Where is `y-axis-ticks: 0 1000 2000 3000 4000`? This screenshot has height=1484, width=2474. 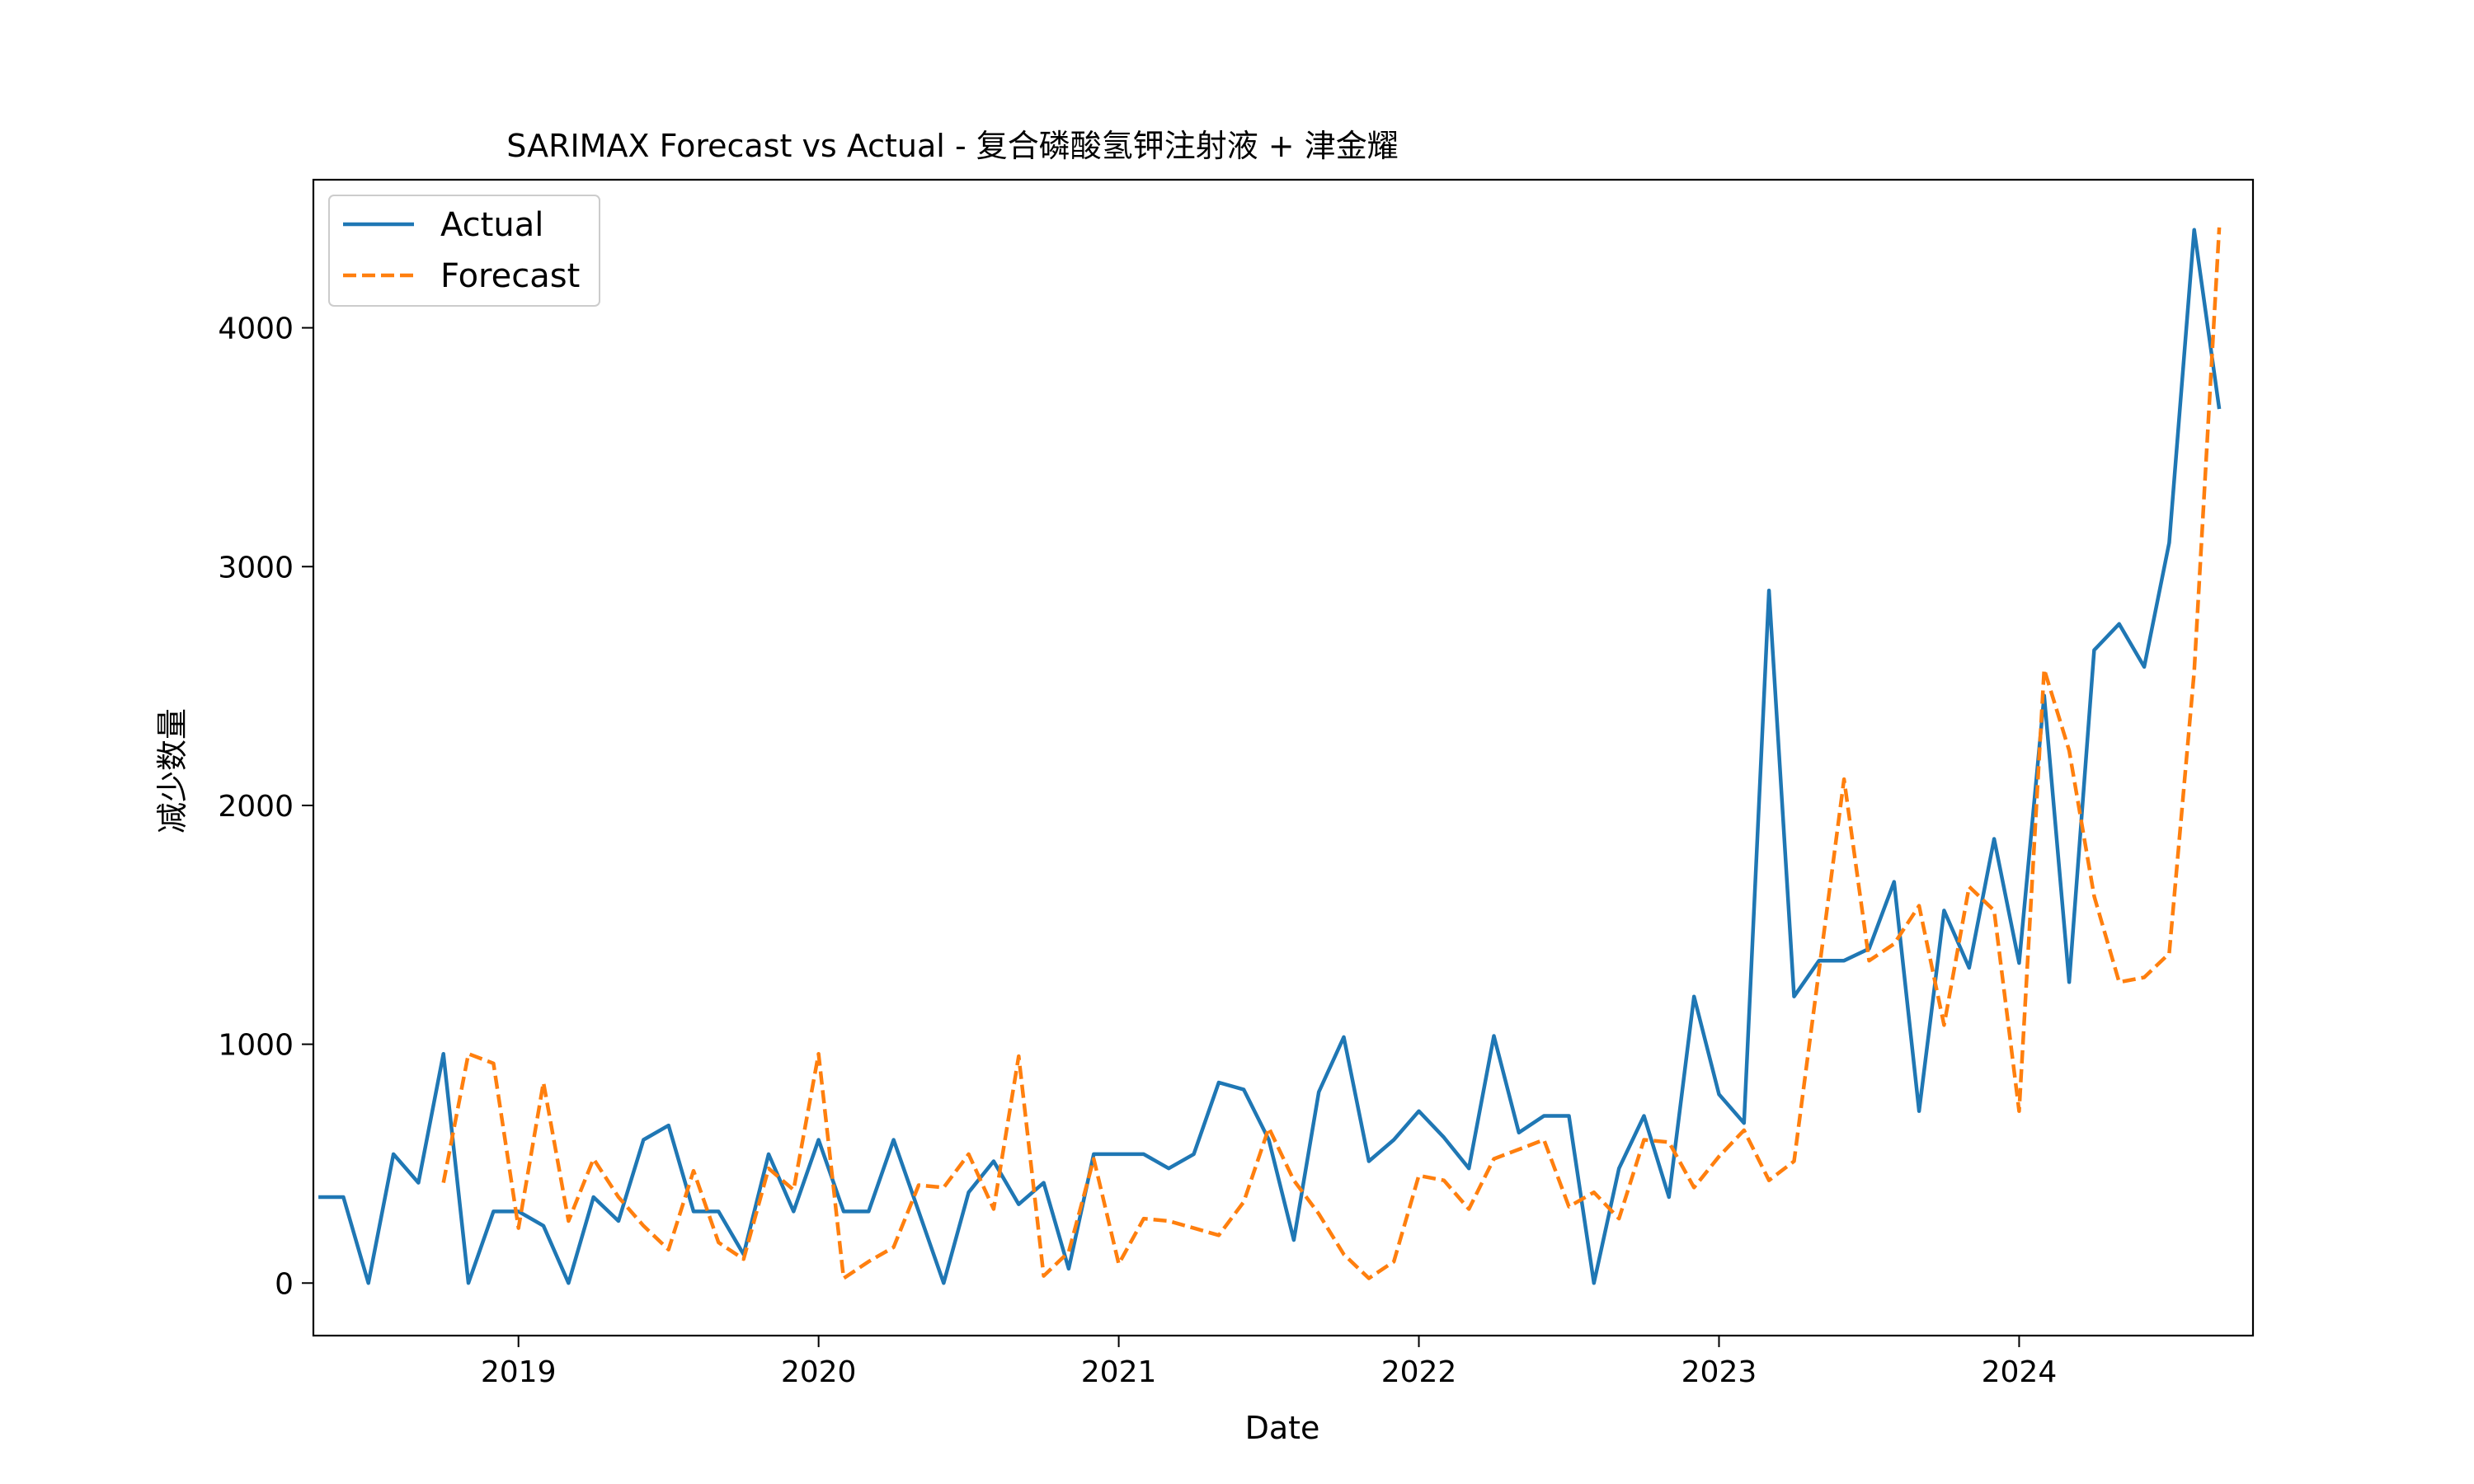 y-axis-ticks: 0 1000 2000 3000 4000 is located at coordinates (265, 806).